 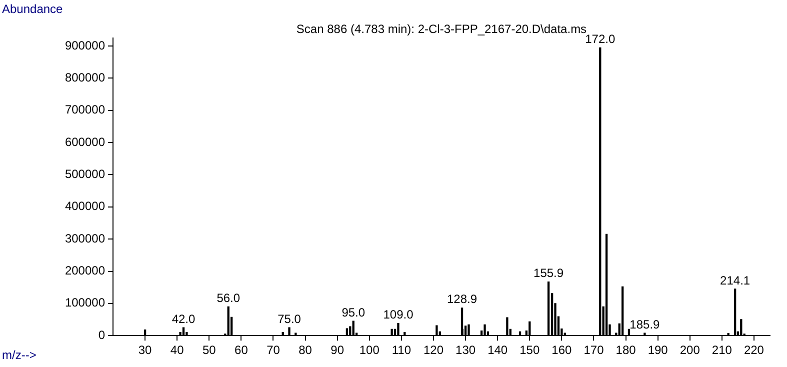 What do you see at coordinates (305, 350) in the screenshot?
I see `x-tick-label: 80` at bounding box center [305, 350].